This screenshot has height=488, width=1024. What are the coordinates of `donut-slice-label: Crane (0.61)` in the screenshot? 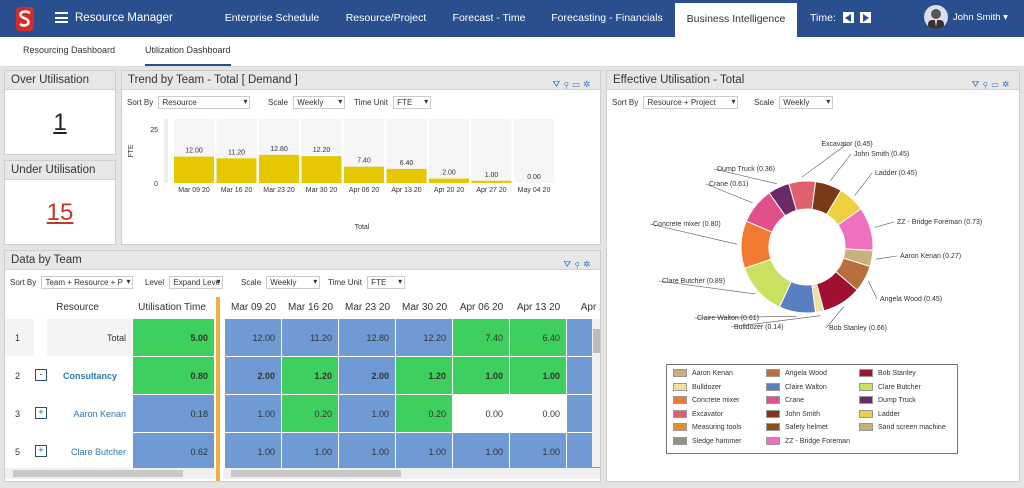 It's located at (728, 184).